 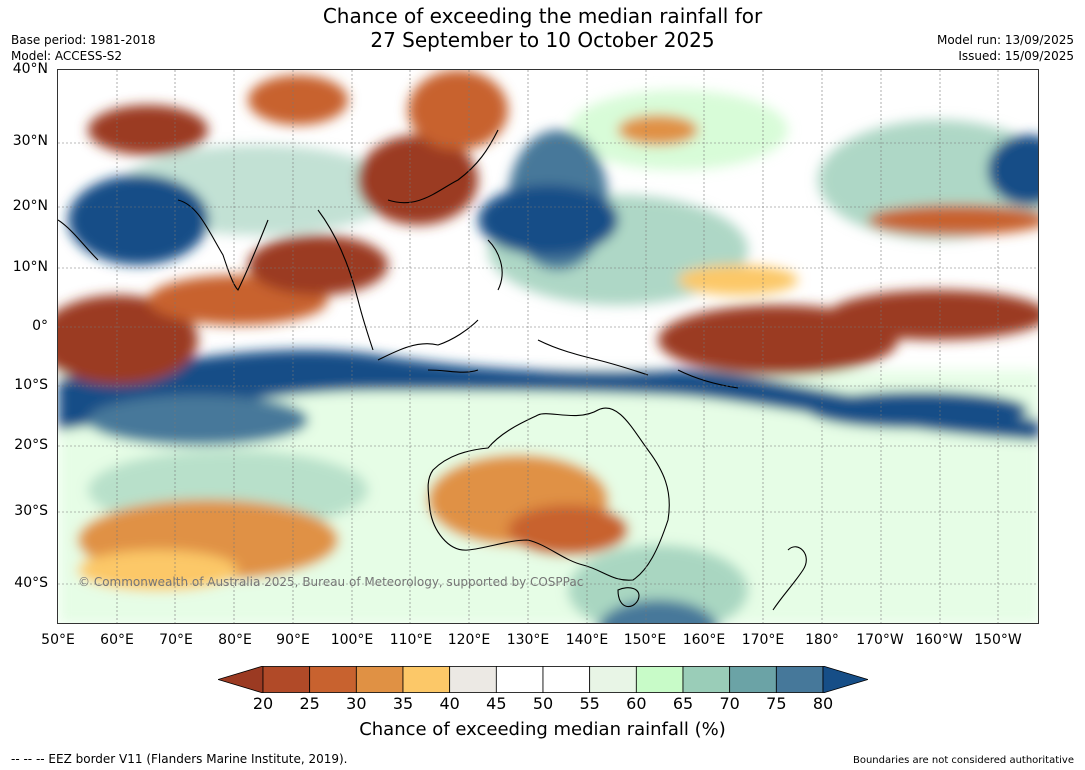 I want to click on lat-label-20s: 20°S, so click(x=31, y=445).